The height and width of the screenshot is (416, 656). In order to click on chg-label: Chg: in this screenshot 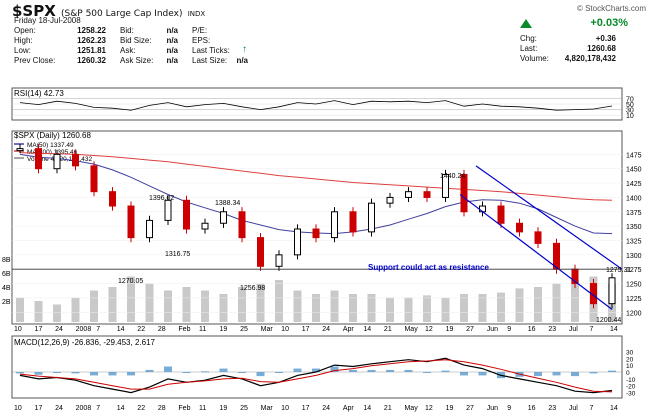, I will do `click(528, 38)`.